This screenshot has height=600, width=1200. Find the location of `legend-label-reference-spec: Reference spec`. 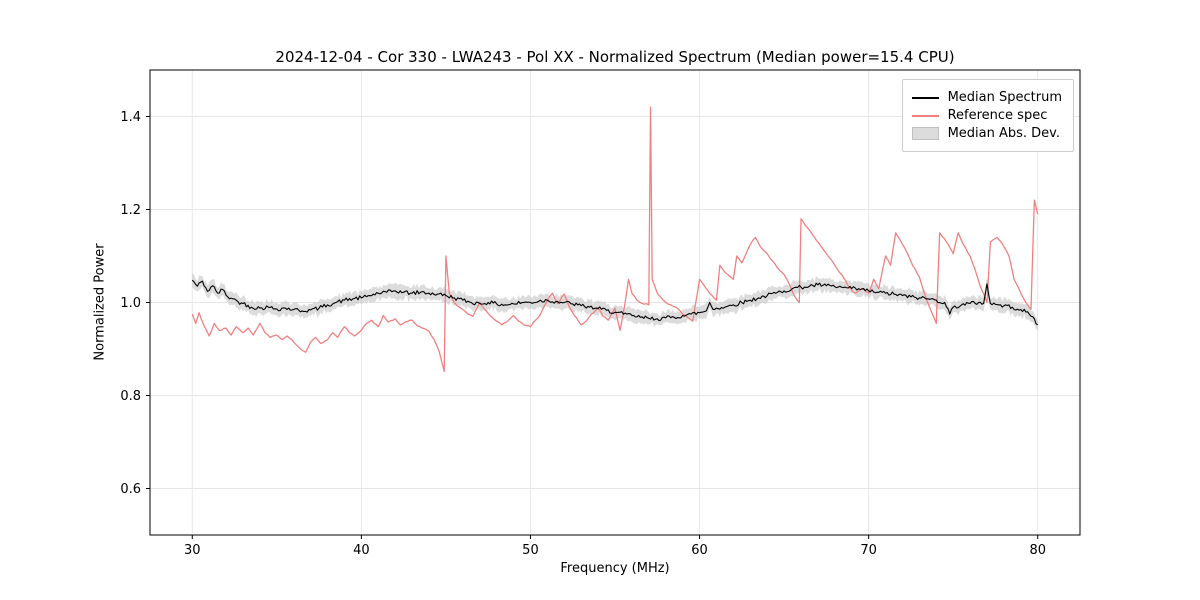

legend-label-reference-spec: Reference spec is located at coordinates (997, 115).